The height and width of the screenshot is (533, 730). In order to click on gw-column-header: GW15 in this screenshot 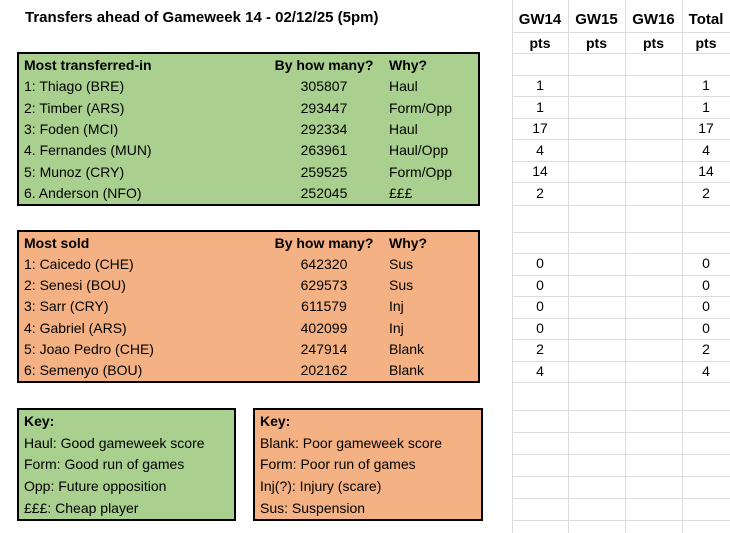, I will do `click(596, 19)`.